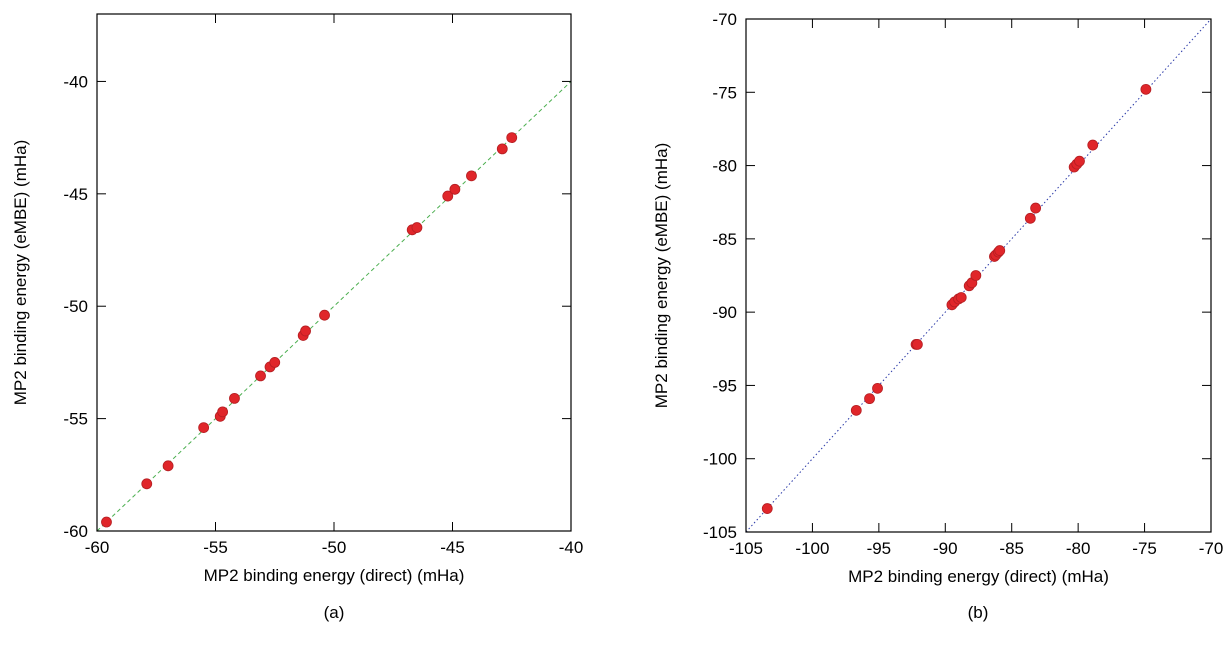 The height and width of the screenshot is (647, 1223). What do you see at coordinates (720, 532) in the screenshot?
I see `y-tick-label: -105` at bounding box center [720, 532].